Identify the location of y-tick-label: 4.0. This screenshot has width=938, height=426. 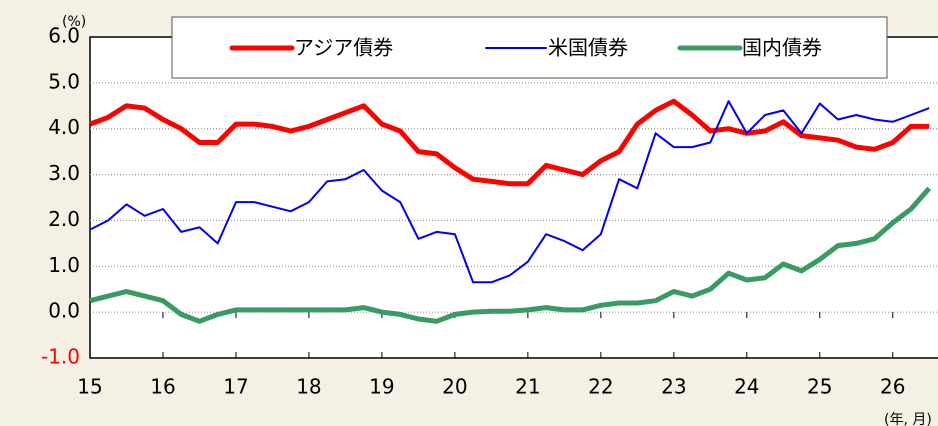
(64, 127).